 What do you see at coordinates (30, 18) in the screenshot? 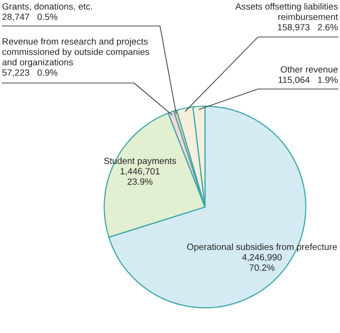
I see `data-label: 28,747 0.5%` at bounding box center [30, 18].